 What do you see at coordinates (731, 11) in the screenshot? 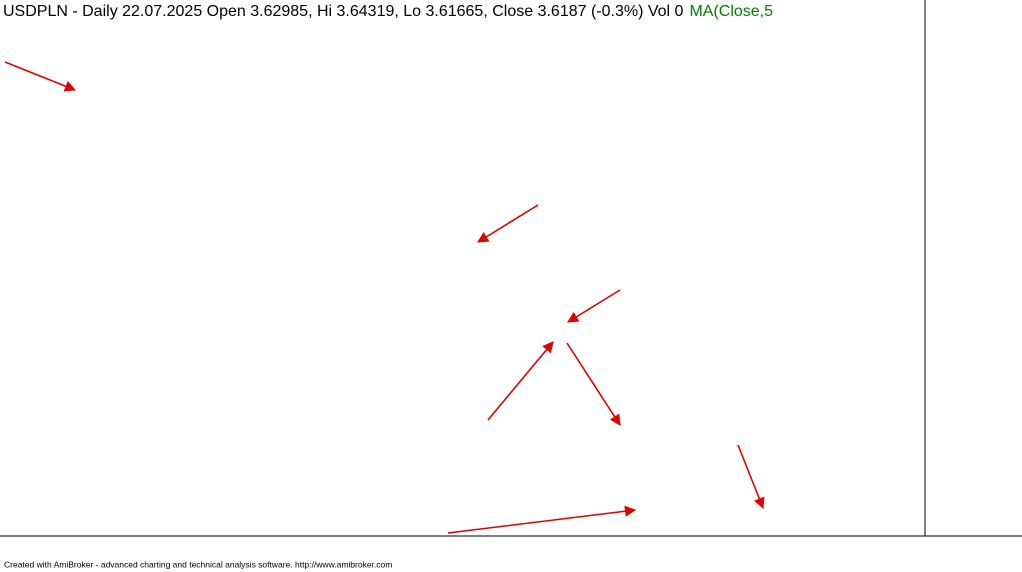
I see `title-ma: MA(Close,5` at bounding box center [731, 11].